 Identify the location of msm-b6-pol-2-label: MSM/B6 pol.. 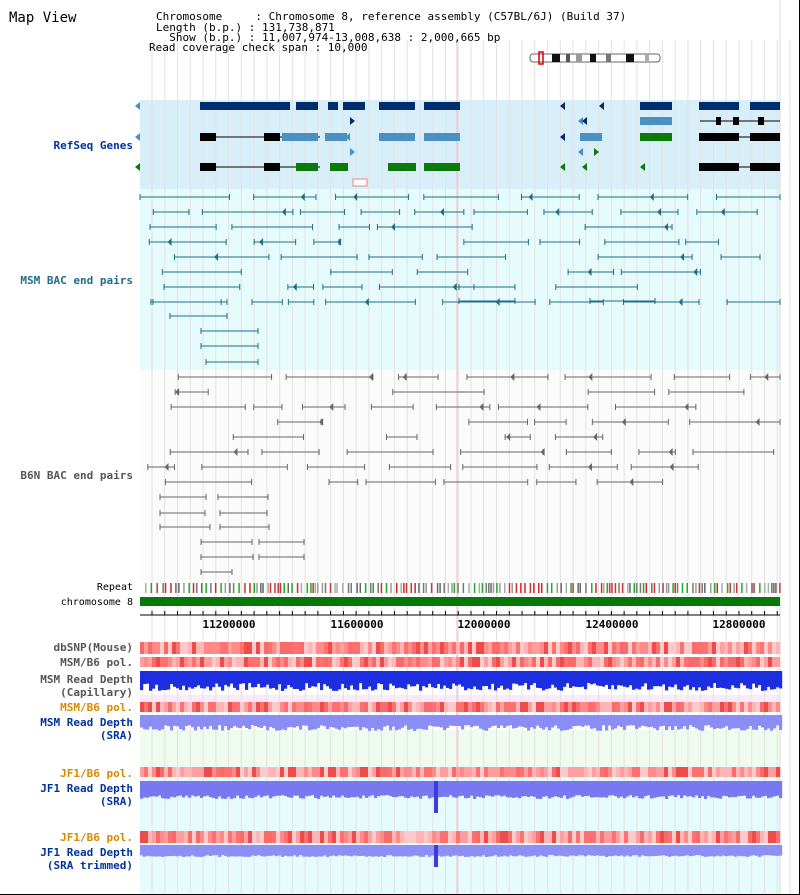
(96, 707).